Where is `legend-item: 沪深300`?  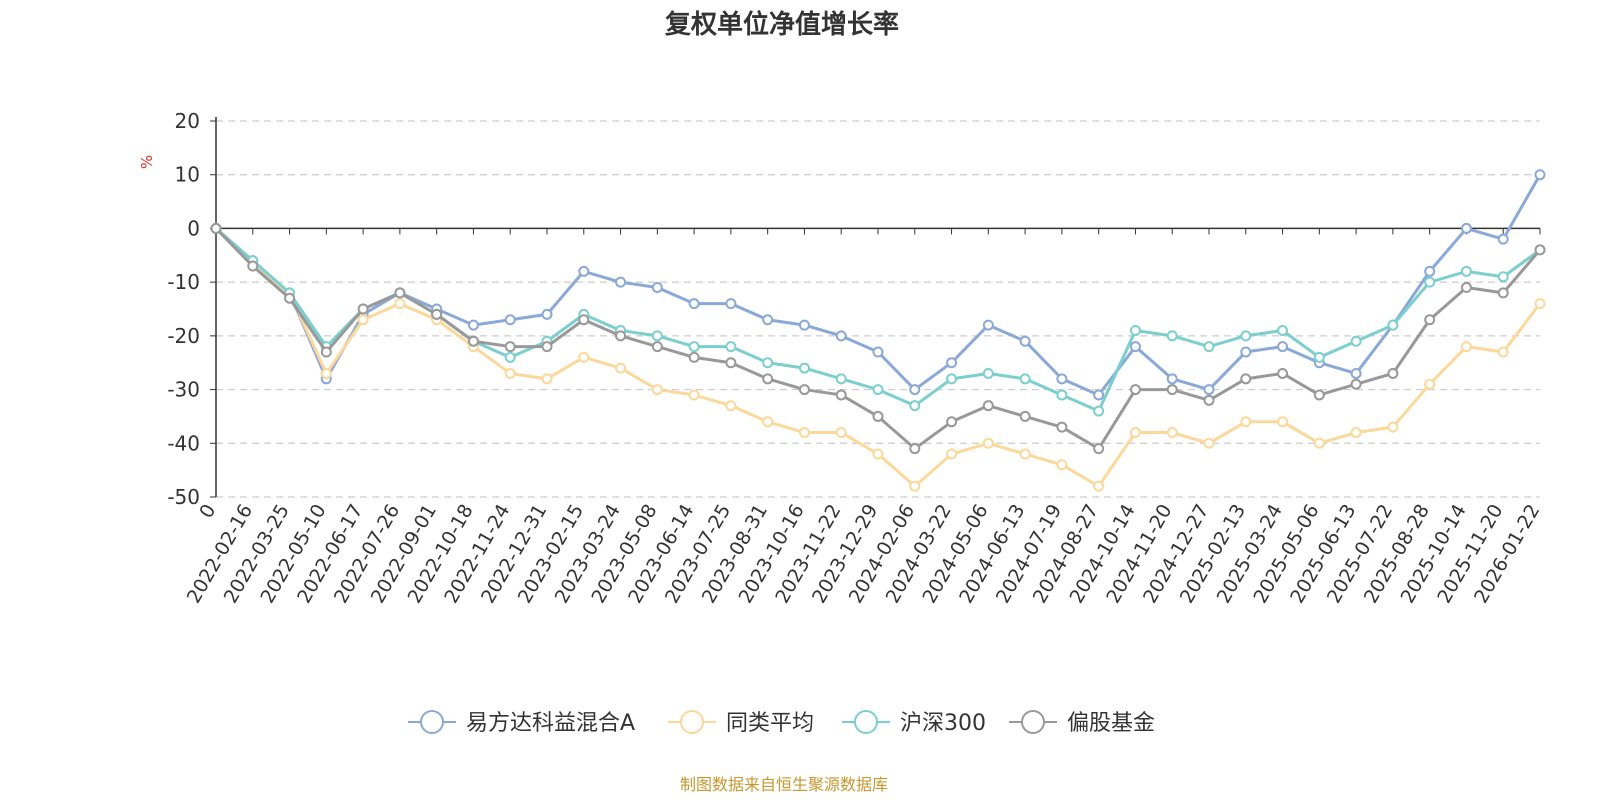 legend-item: 沪深300 is located at coordinates (914, 723).